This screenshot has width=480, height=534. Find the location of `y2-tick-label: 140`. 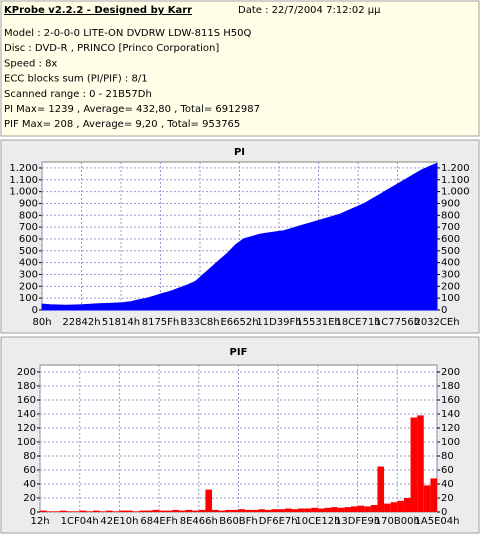

y2-tick-label: 140 is located at coordinates (450, 414).